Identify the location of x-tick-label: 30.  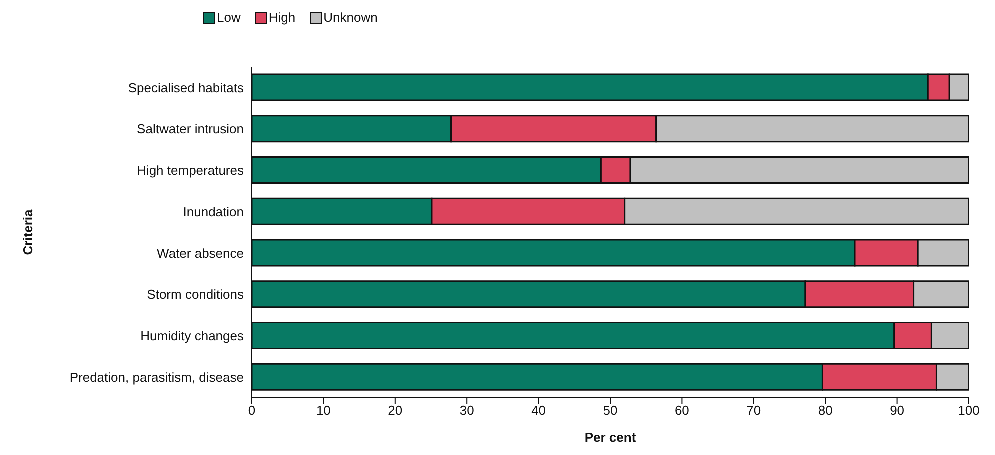
(467, 410).